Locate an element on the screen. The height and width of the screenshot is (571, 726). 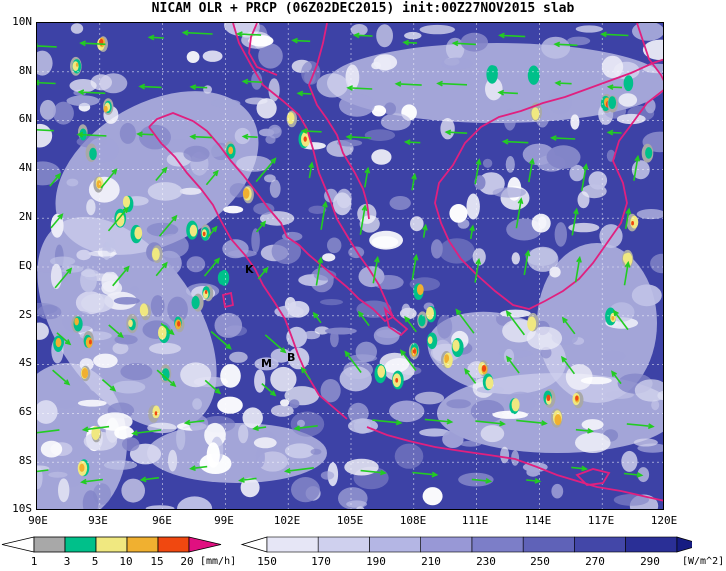
lon-label-99e: 99E is located at coordinates (224, 520).